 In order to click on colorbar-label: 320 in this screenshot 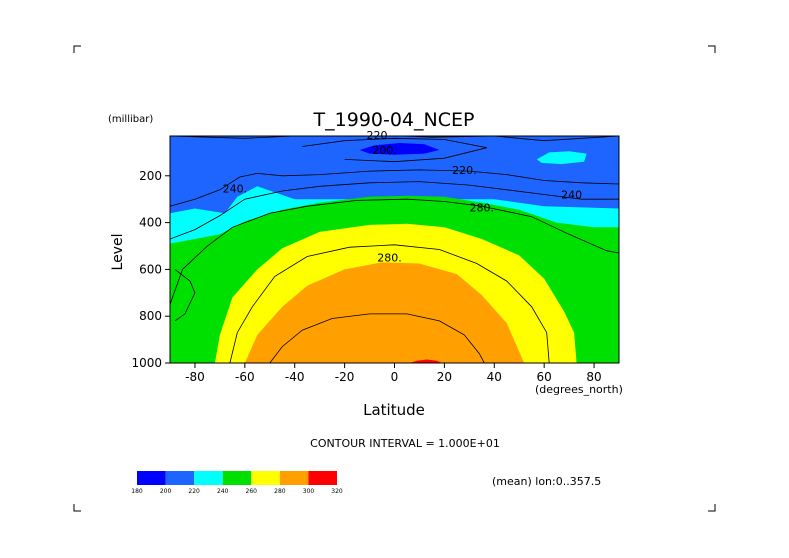, I will do `click(337, 491)`.